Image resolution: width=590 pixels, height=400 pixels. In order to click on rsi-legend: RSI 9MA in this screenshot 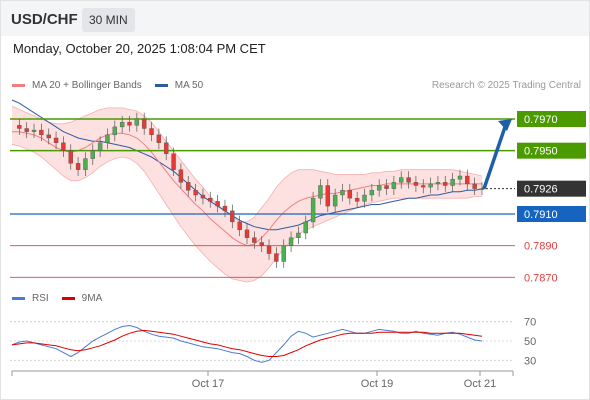, I will do `click(63, 298)`.